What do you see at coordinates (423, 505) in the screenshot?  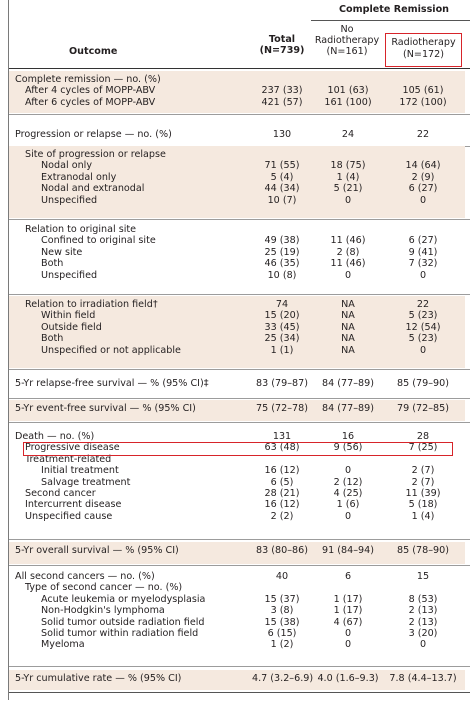 I see `radiotherapy-cell: 5 (18)` at bounding box center [423, 505].